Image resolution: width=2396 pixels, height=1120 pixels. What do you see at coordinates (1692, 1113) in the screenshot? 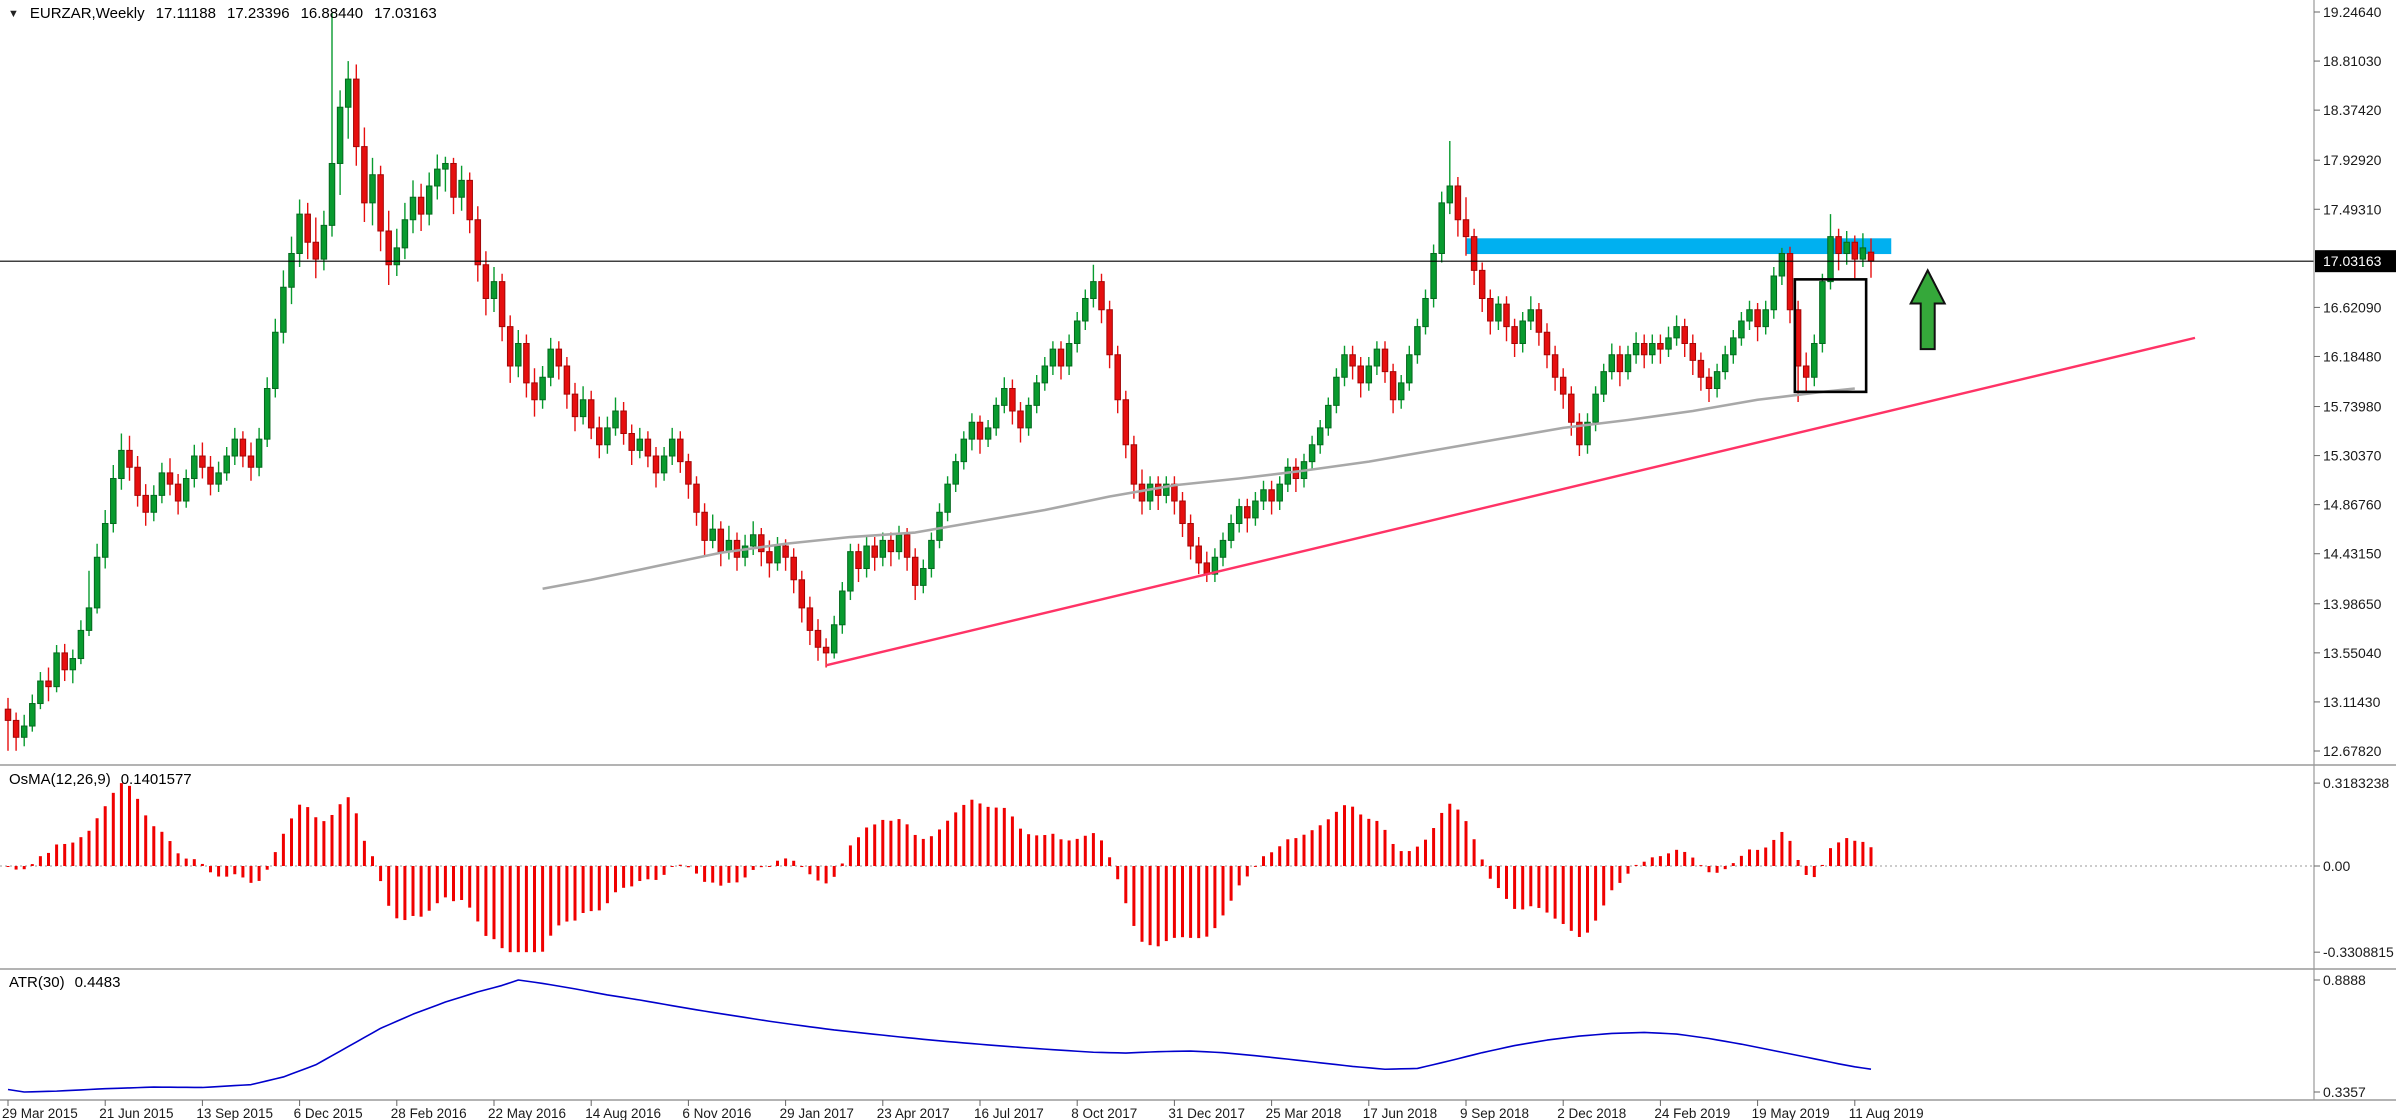
I see `date-axis-label: 24 Feb 2019` at bounding box center [1692, 1113].